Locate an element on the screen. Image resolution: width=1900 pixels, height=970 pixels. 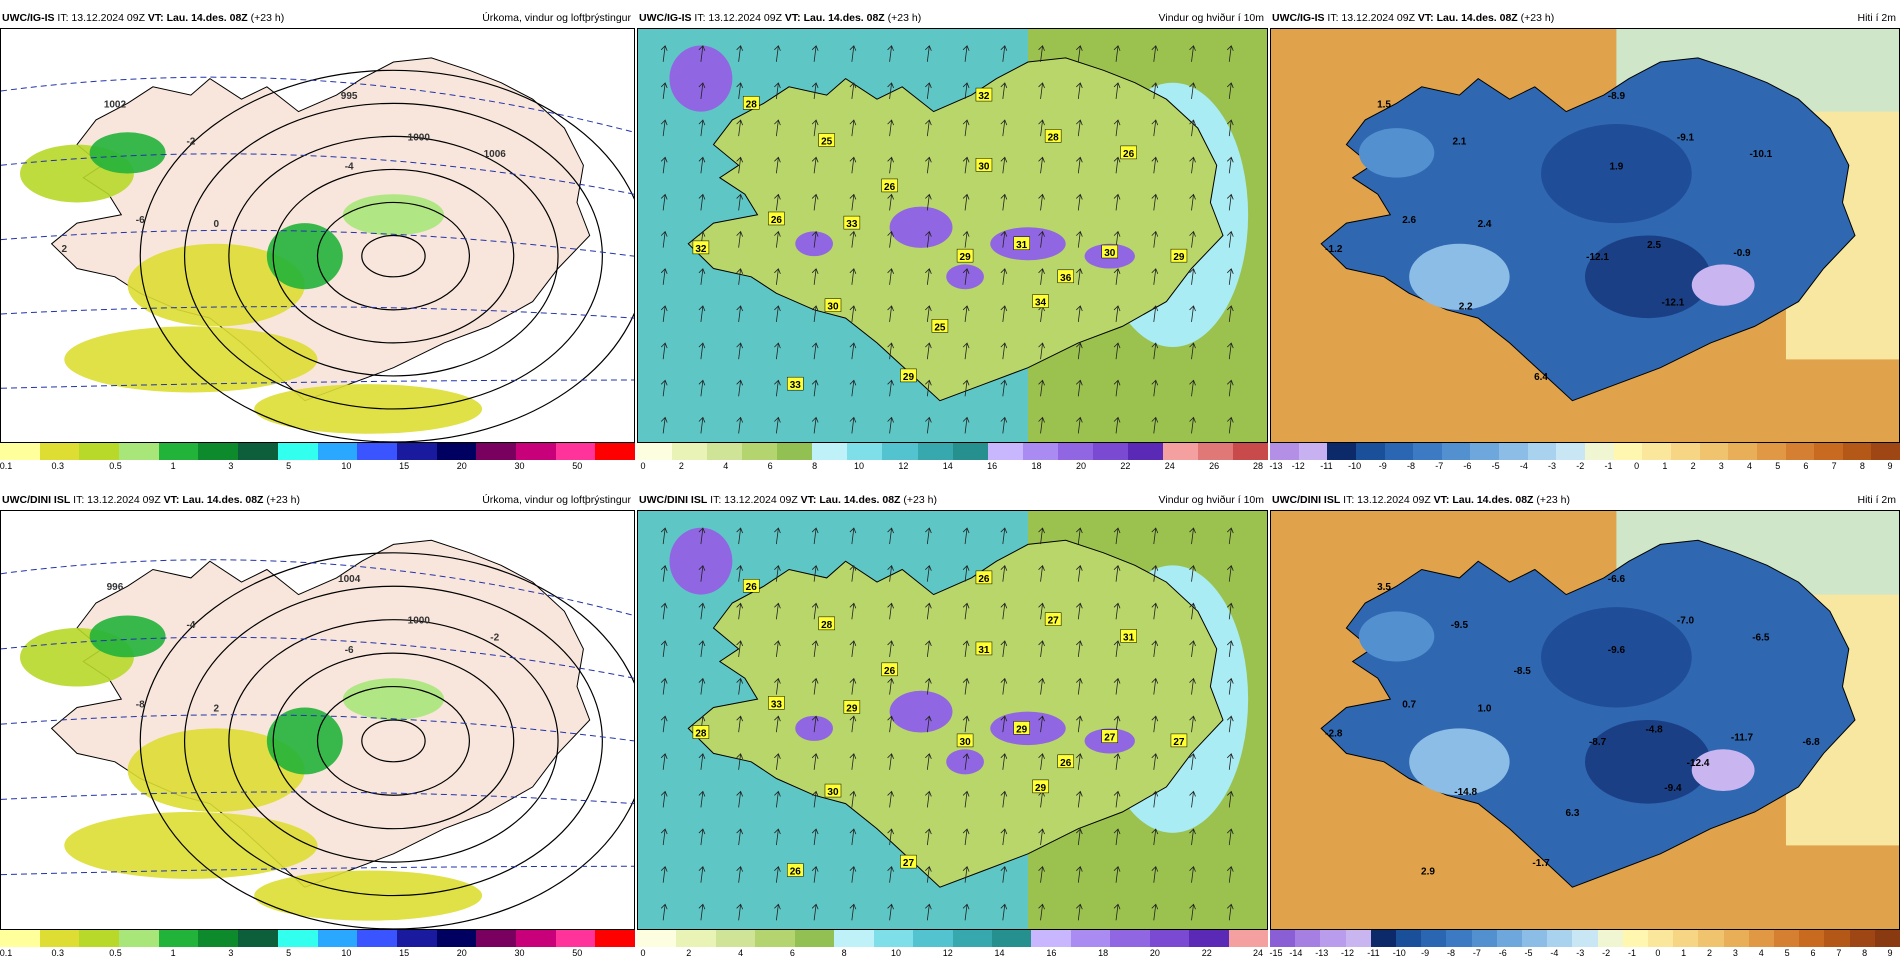
value-label: -10.1 is located at coordinates (1760, 154).